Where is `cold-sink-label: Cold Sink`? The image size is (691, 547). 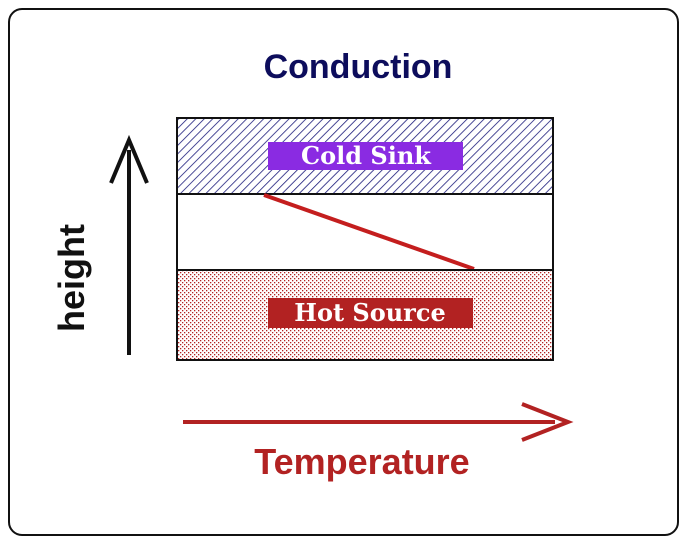
cold-sink-label: Cold Sink is located at coordinates (366, 155).